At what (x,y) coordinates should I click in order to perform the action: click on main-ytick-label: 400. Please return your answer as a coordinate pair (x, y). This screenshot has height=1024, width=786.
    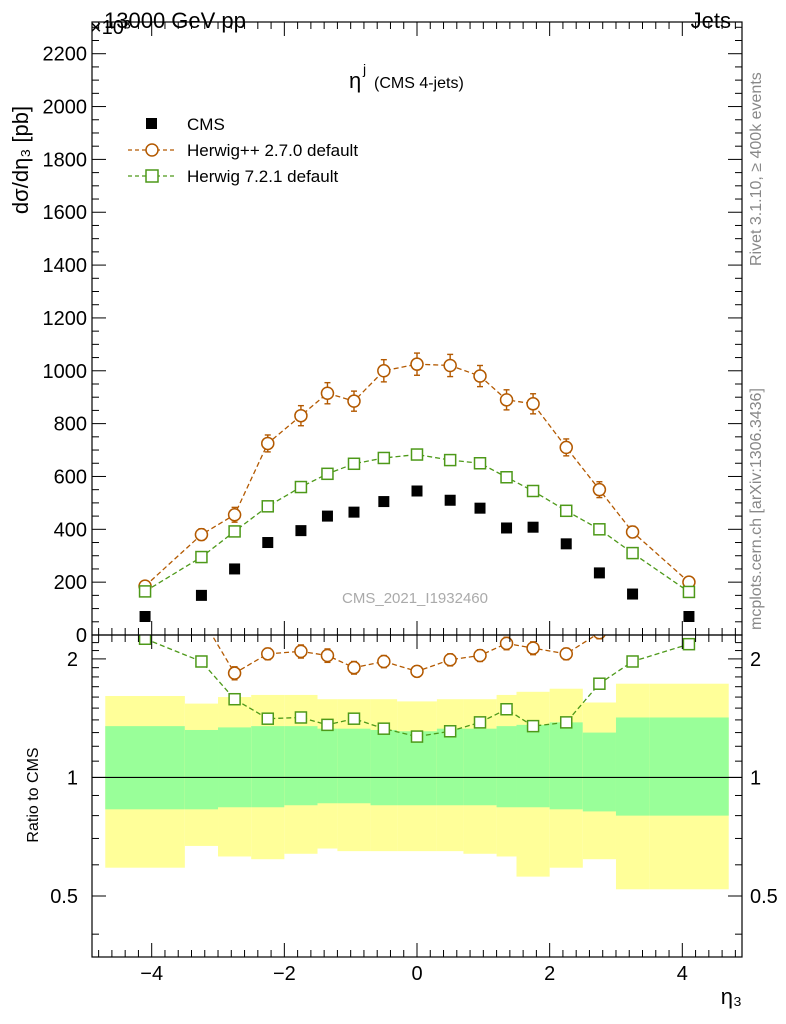
    Looking at the image, I should click on (70, 530).